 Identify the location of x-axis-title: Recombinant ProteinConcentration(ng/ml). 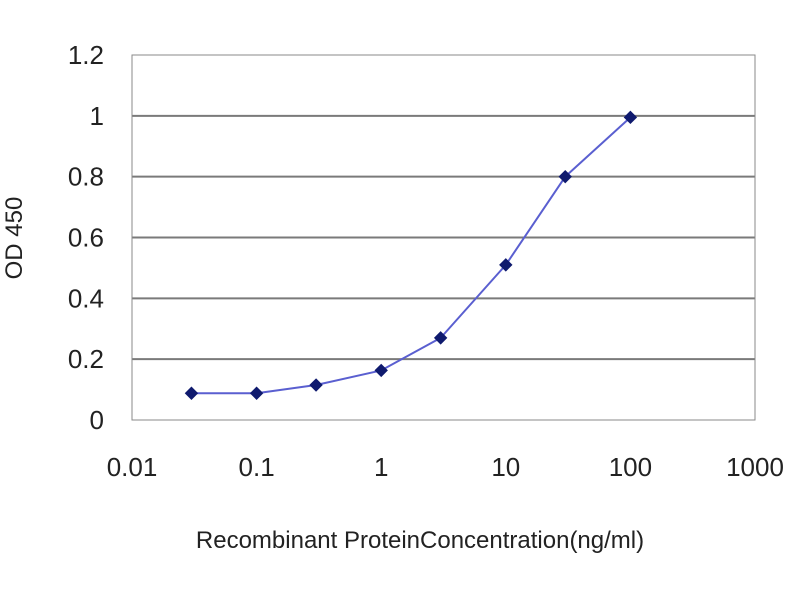
(420, 540).